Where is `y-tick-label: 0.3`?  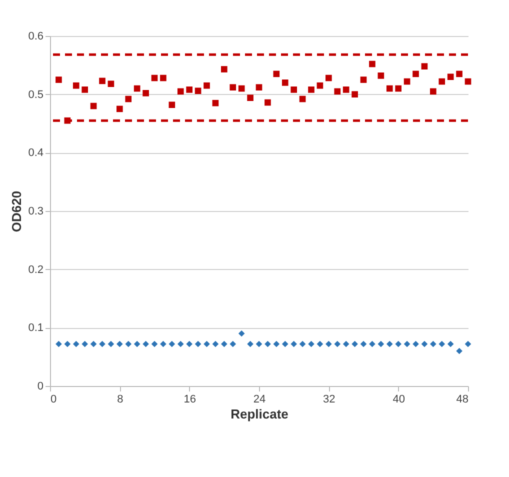
y-tick-label: 0.3 is located at coordinates (36, 212).